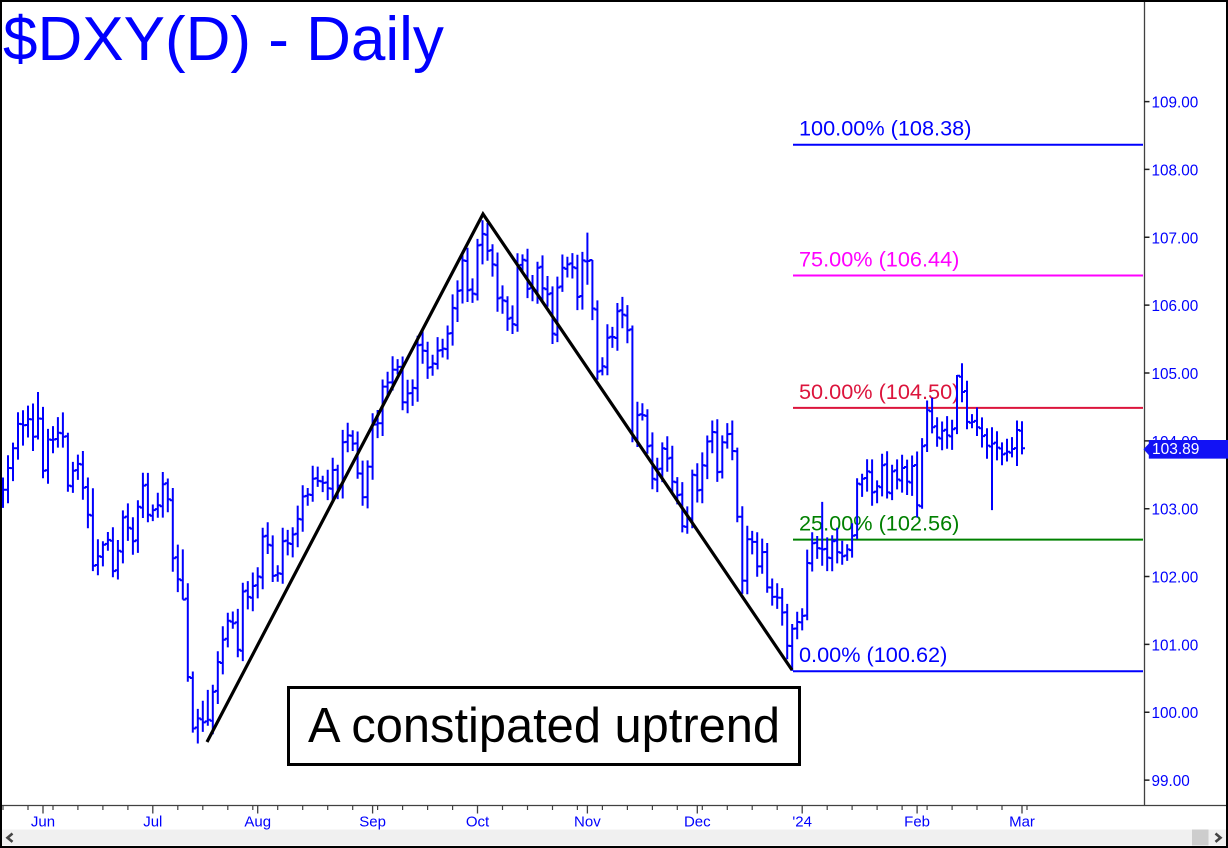 The width and height of the screenshot is (1228, 848). I want to click on svg-text: 100.00, so click(1175, 713).